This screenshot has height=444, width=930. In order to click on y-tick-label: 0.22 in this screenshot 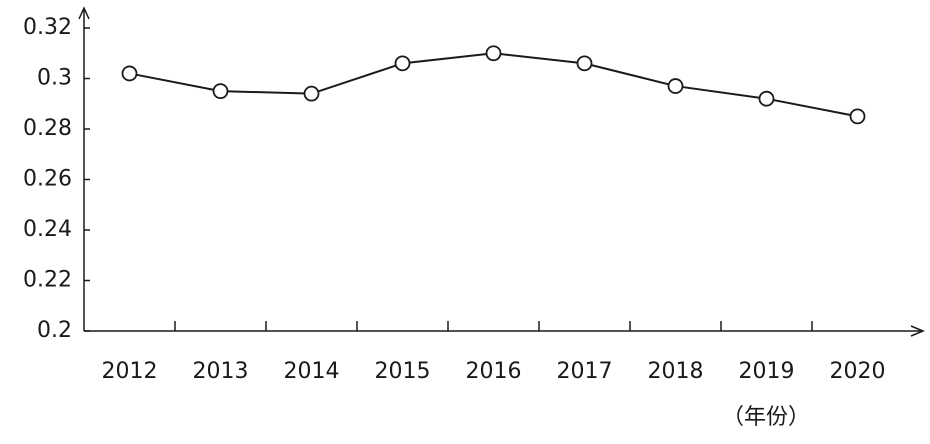, I will do `click(47, 280)`.